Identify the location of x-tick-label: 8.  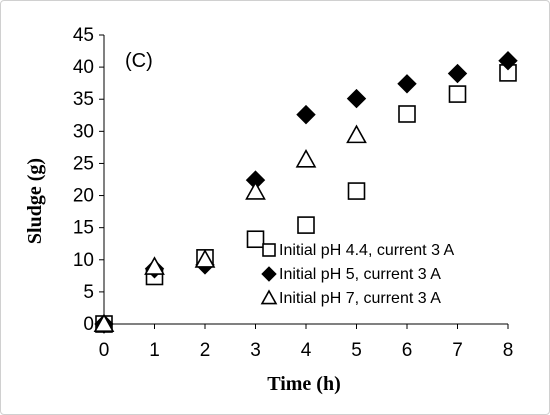
(508, 350).